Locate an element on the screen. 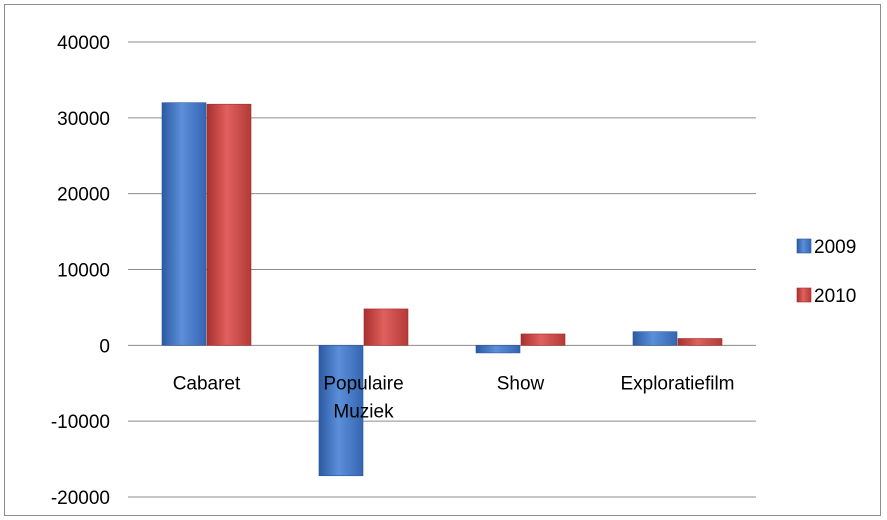 The height and width of the screenshot is (520, 887). legend: 2009 2010 is located at coordinates (826, 272).